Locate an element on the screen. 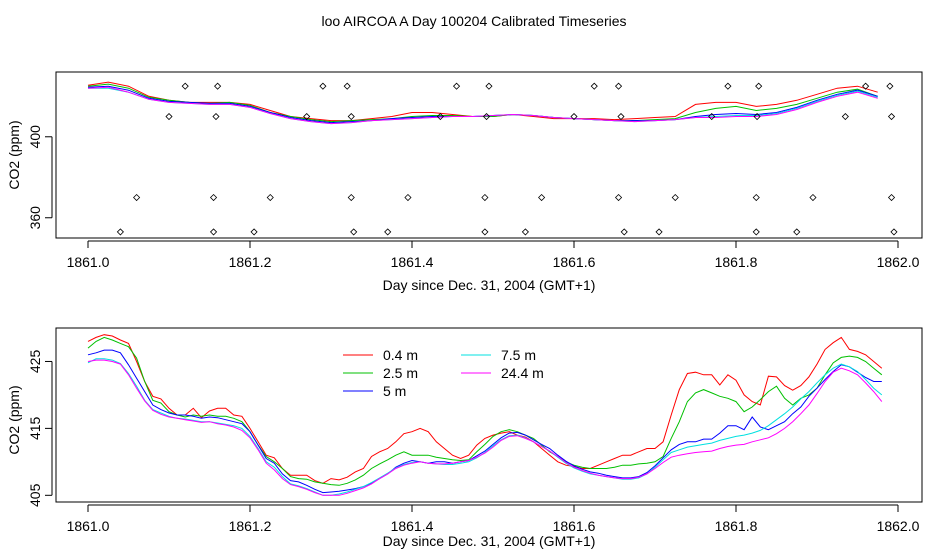 The width and height of the screenshot is (950, 550). legend-label: 2.5 m is located at coordinates (400, 373).